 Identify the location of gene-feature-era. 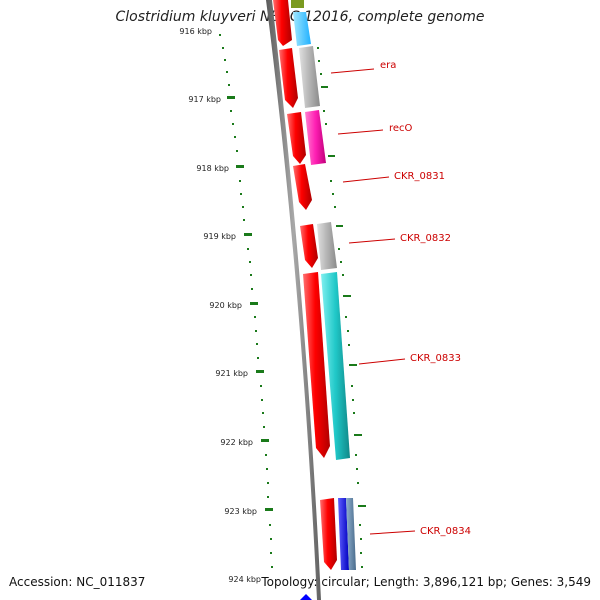
(309, 77).